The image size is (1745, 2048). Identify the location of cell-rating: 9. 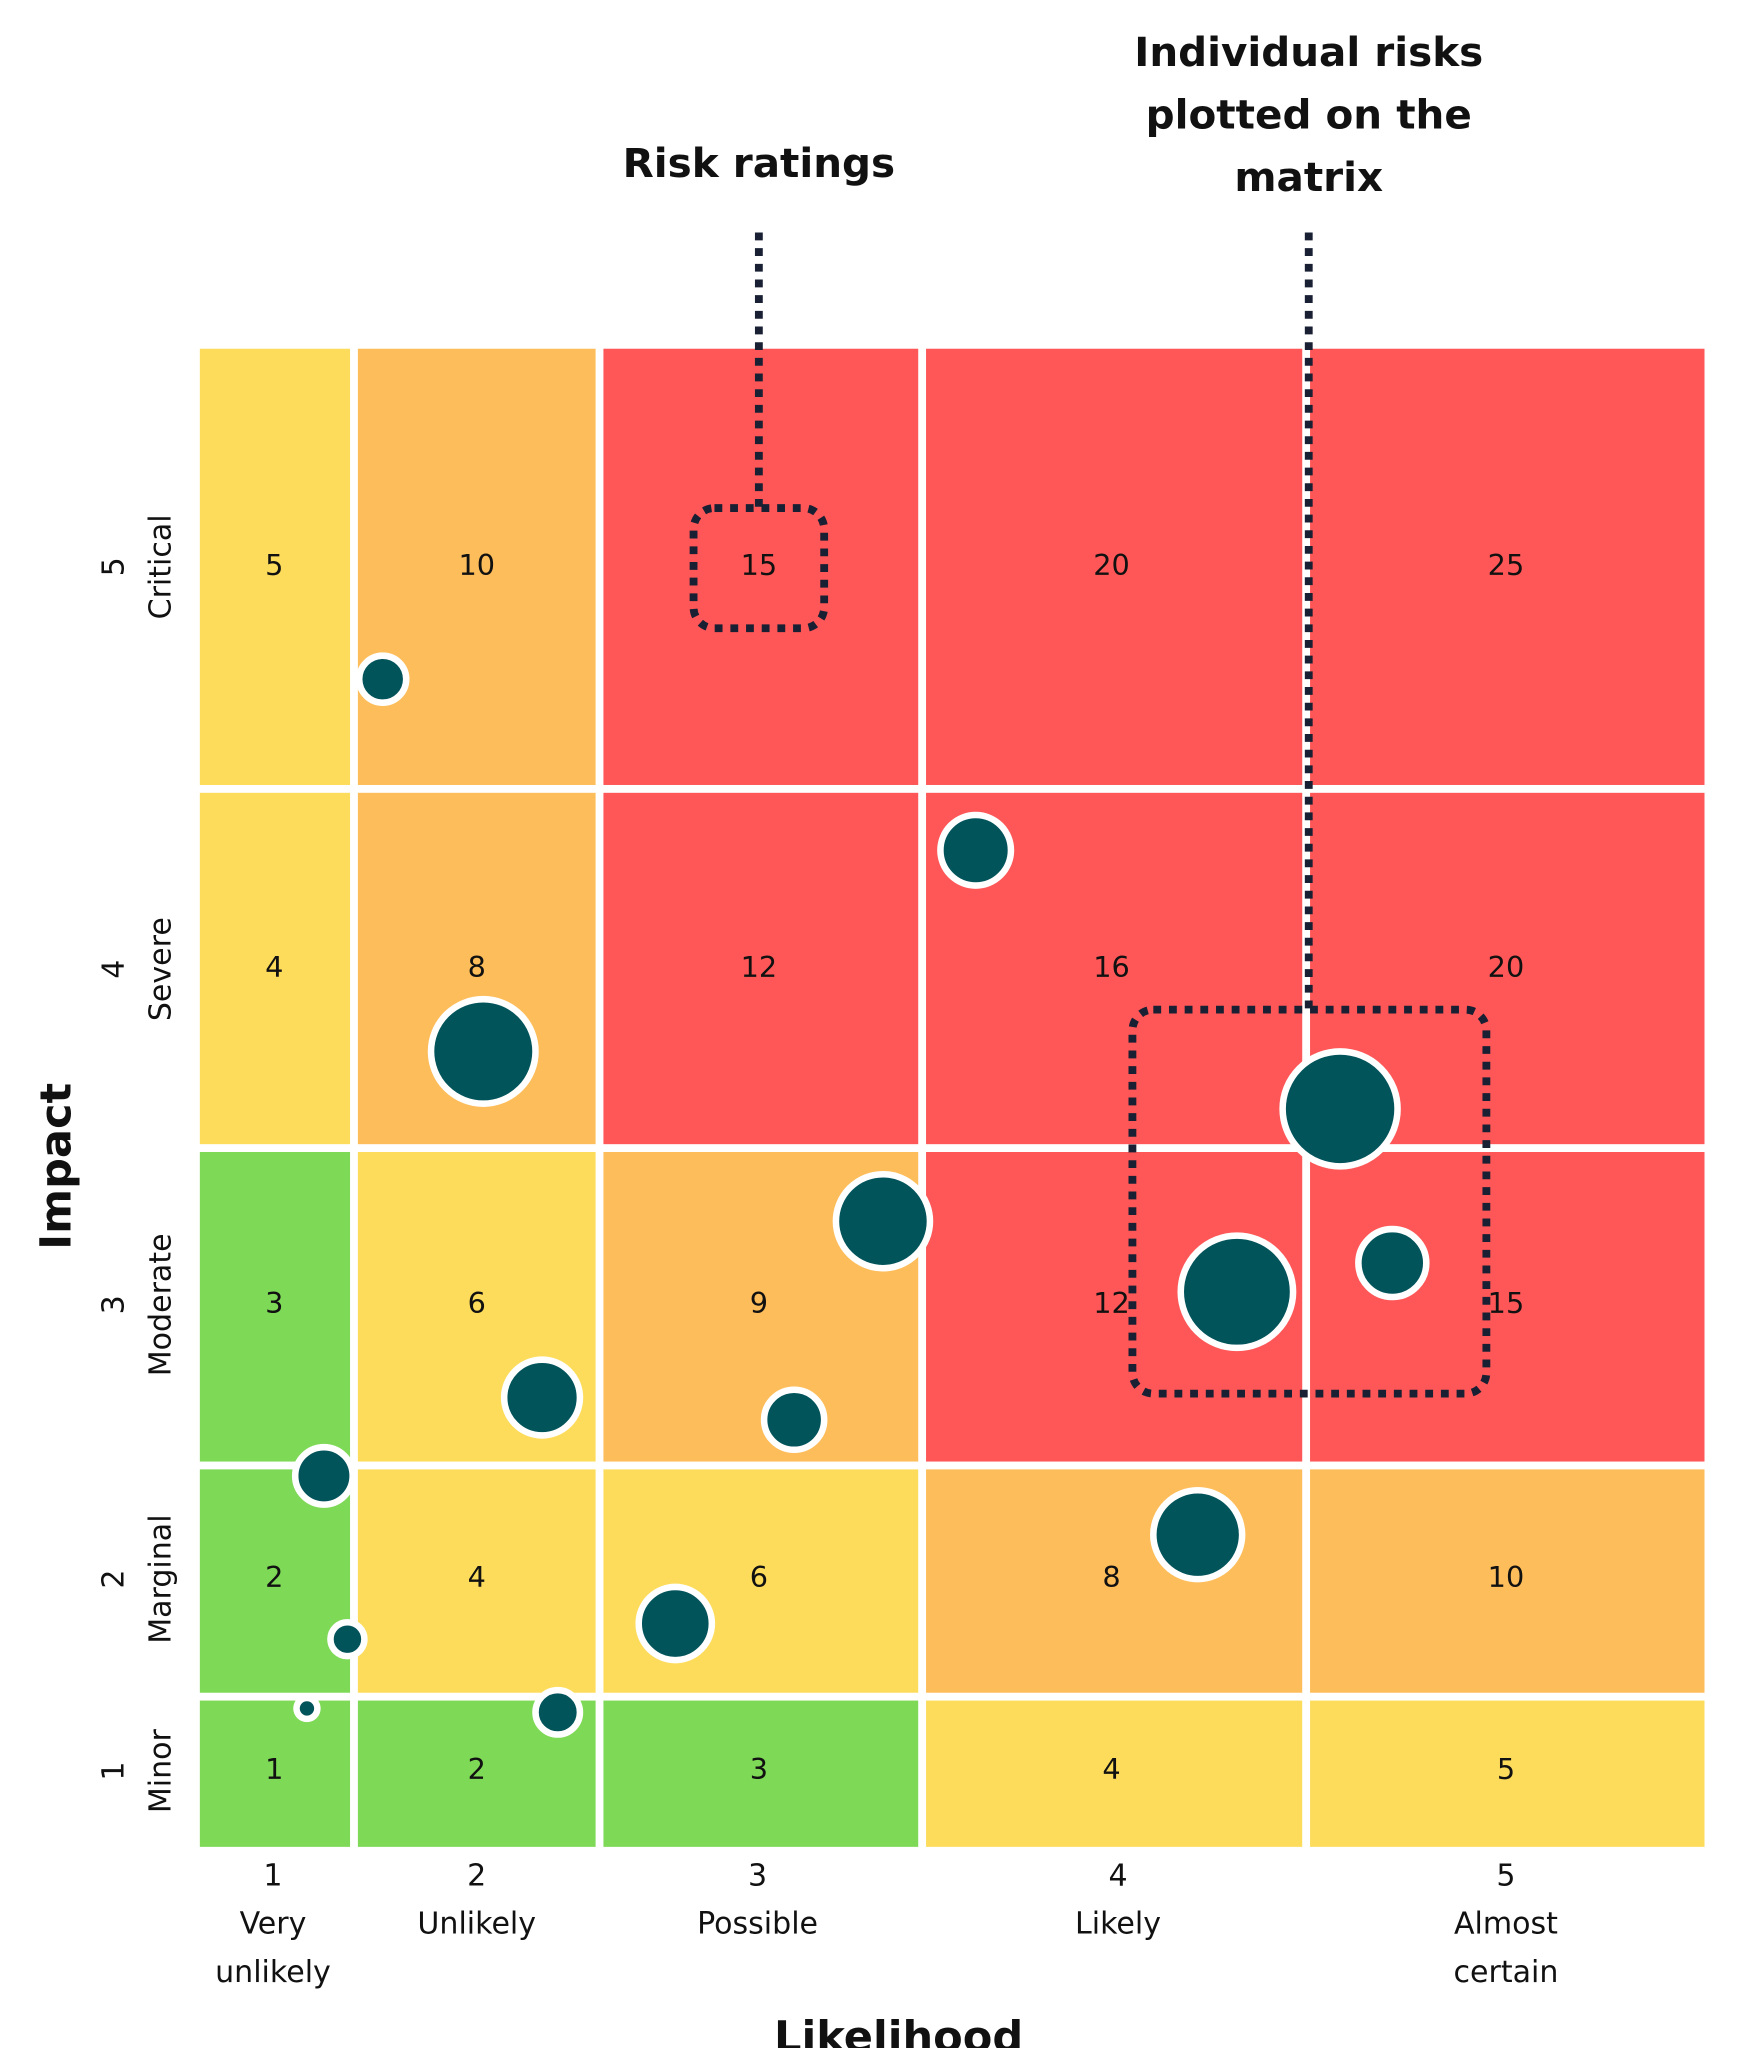
(759, 1303).